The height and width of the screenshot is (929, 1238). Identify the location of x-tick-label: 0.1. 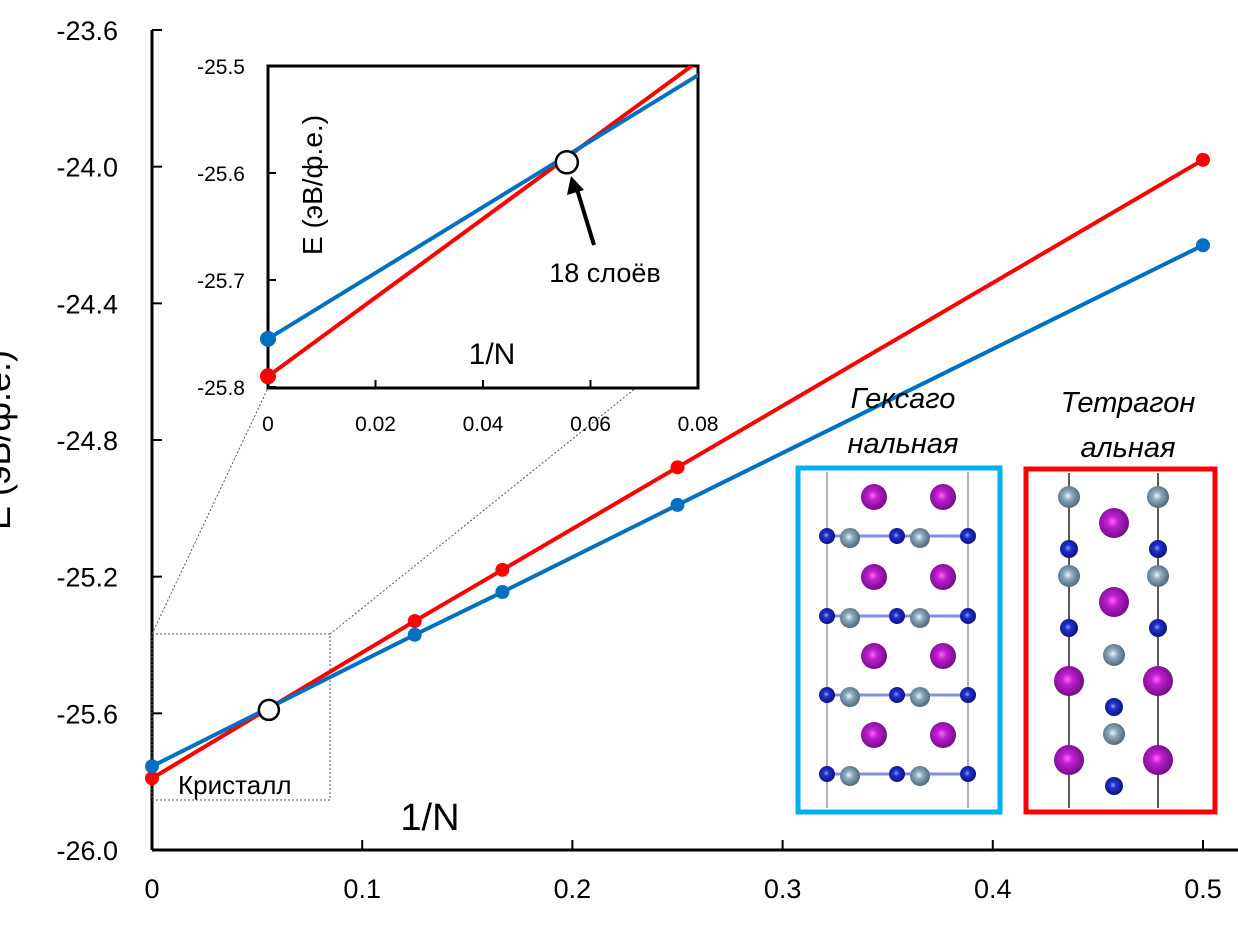
(362, 889).